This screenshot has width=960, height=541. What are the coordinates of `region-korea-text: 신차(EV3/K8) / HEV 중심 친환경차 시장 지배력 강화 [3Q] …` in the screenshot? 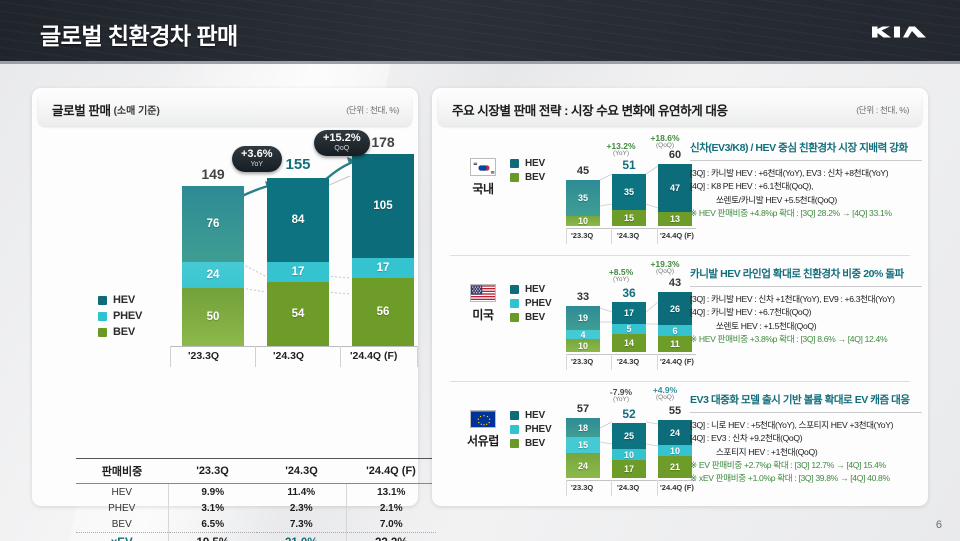 It's located at (806, 180).